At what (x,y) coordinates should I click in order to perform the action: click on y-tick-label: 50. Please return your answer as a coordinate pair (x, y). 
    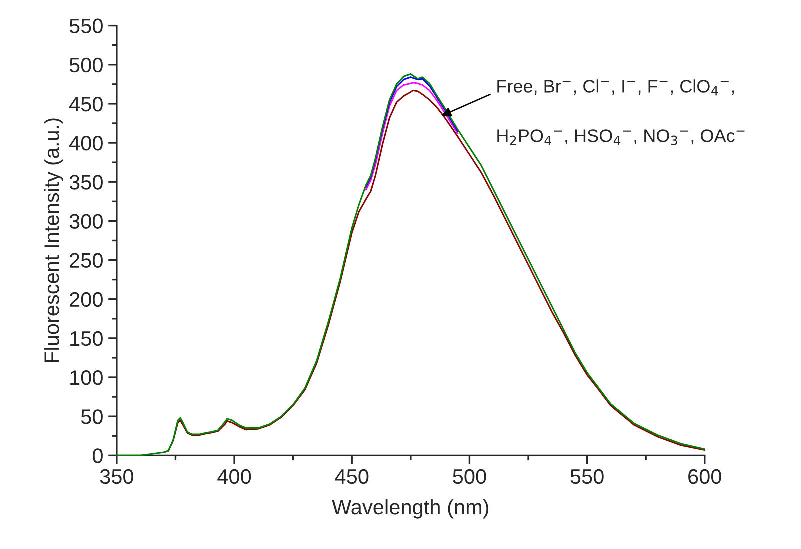
    Looking at the image, I should click on (92, 417).